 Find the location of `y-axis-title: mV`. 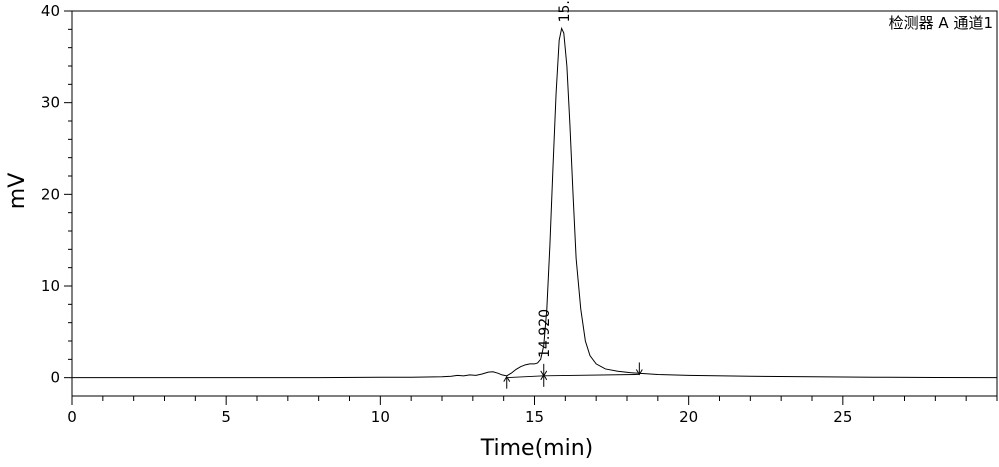

y-axis-title: mV is located at coordinates (17, 191).